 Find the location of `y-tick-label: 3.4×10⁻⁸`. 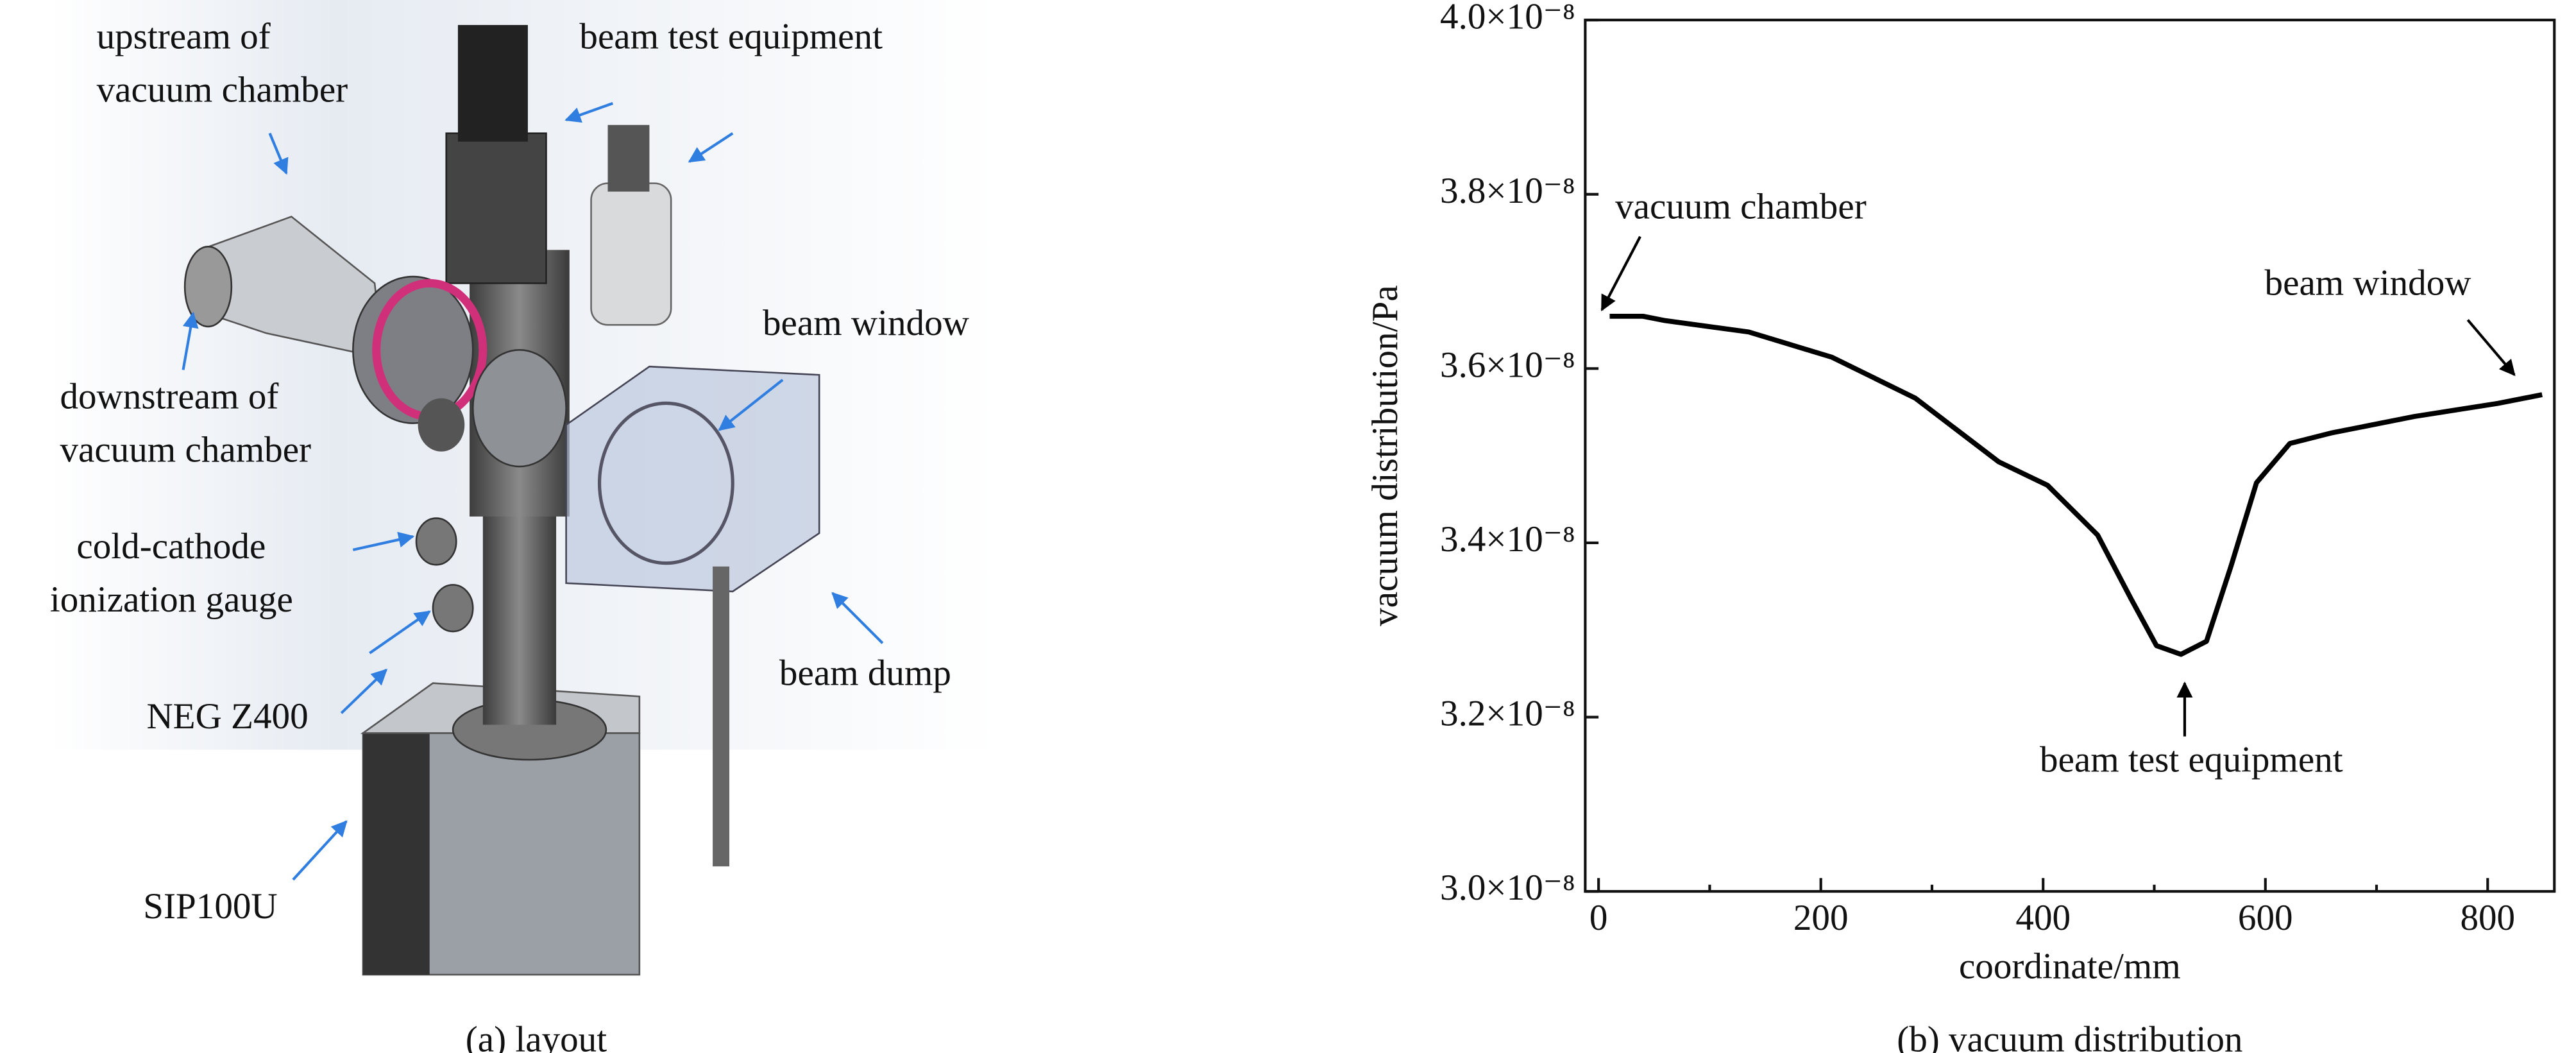

y-tick-label: 3.4×10⁻⁸ is located at coordinates (1507, 539).